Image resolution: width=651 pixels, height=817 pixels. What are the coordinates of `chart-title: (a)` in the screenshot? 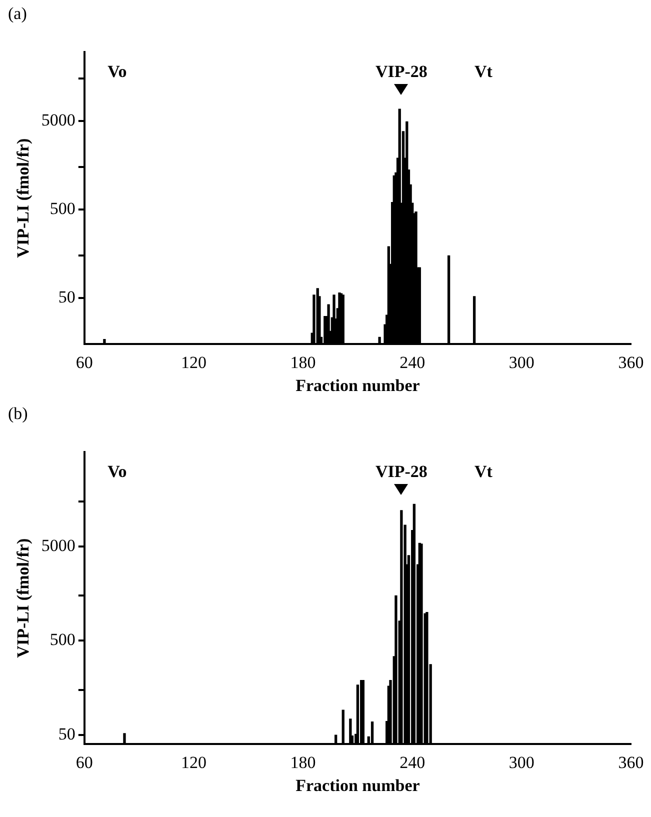 It's located at (17, 14).